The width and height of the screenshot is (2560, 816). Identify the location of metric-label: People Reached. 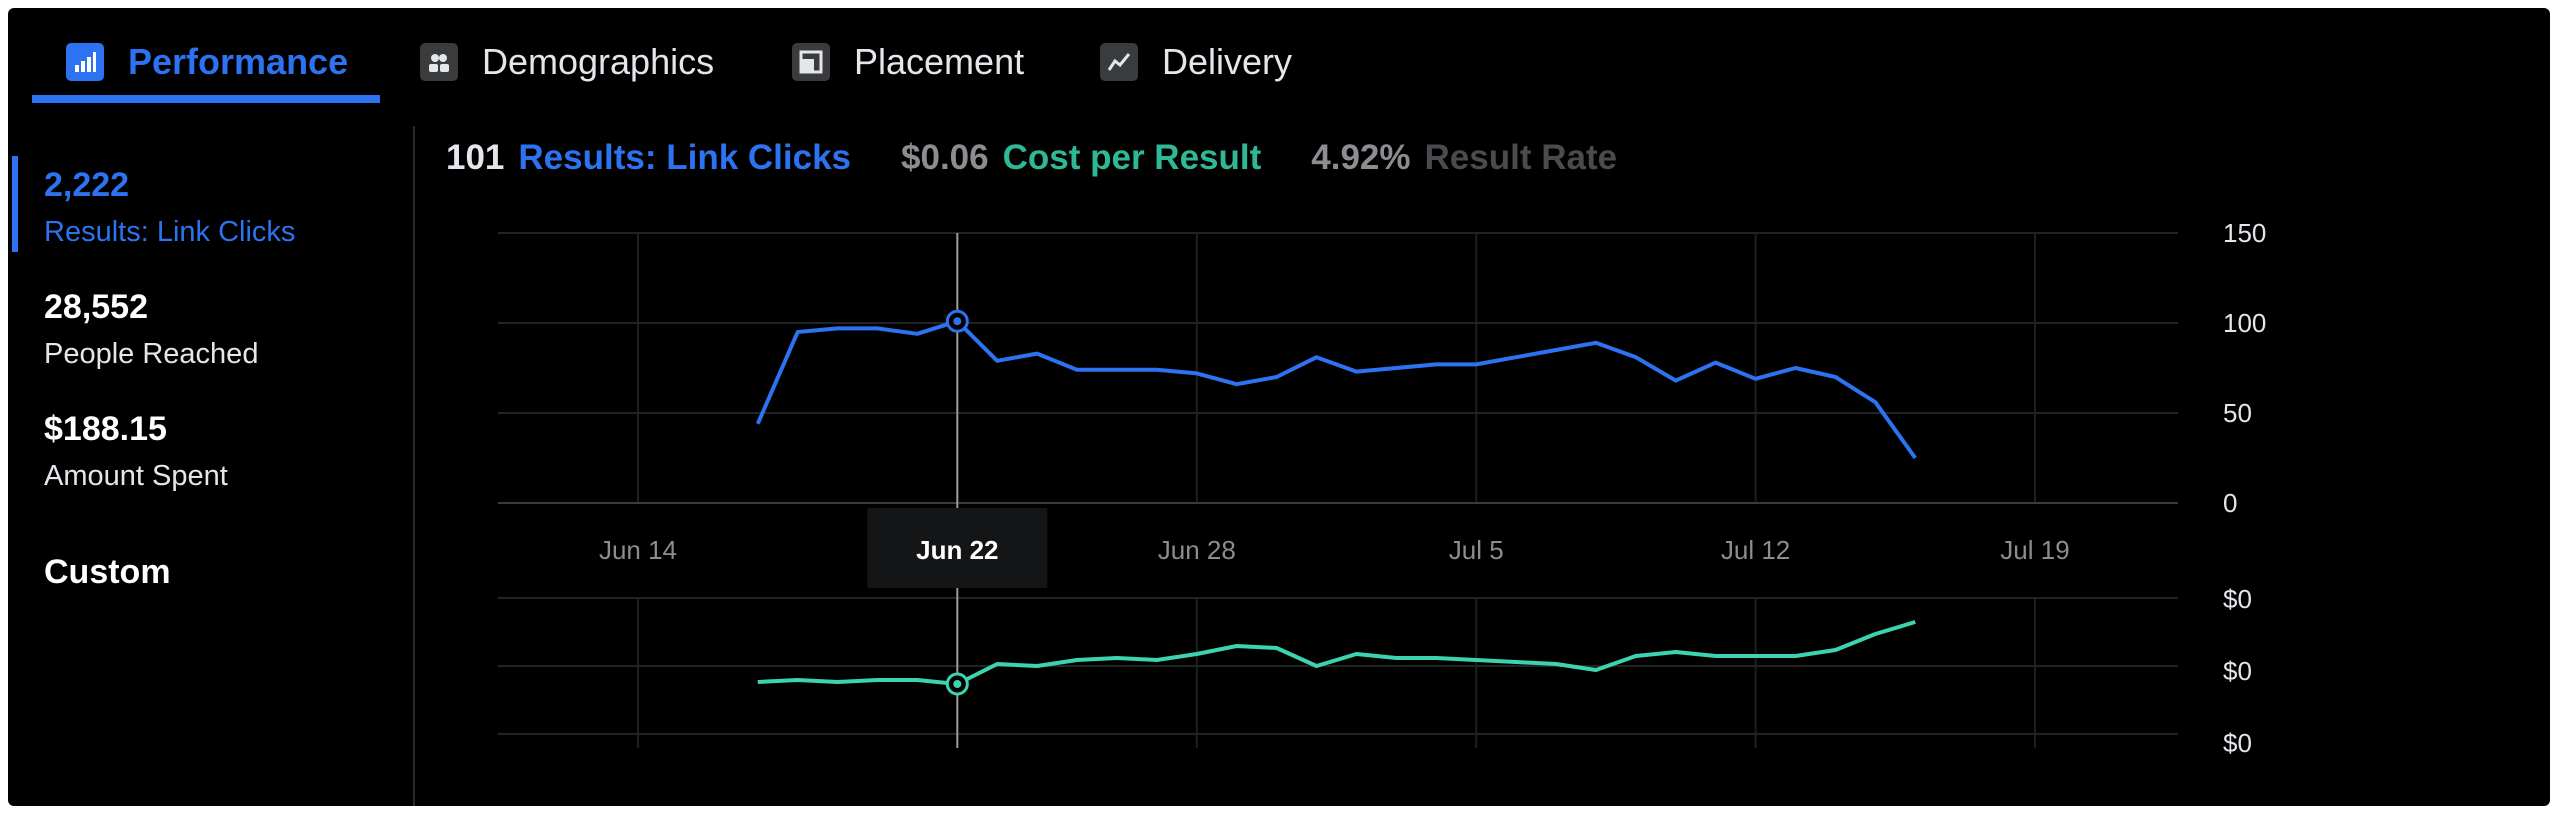
(151, 354).